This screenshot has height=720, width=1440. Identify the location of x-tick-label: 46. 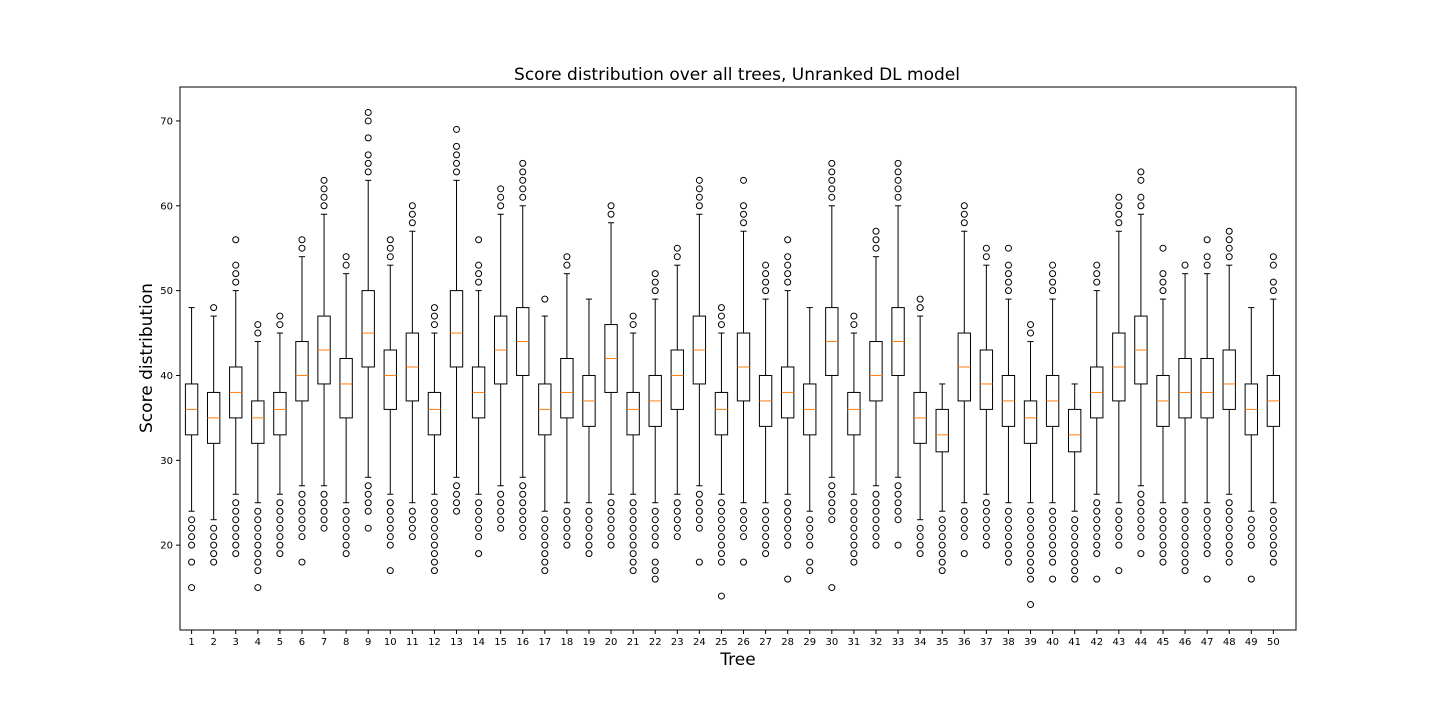
(1185, 642).